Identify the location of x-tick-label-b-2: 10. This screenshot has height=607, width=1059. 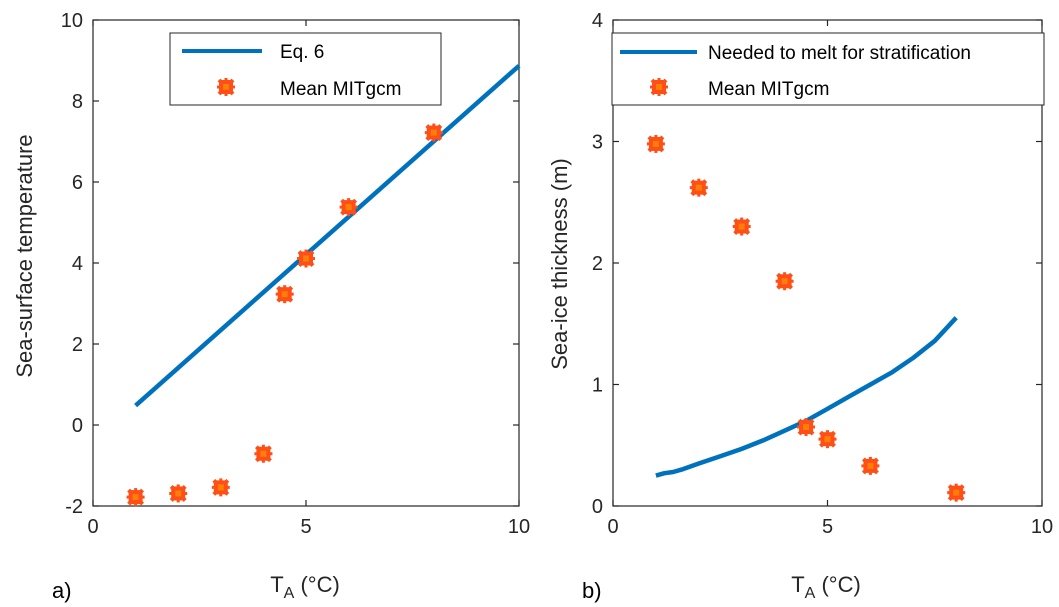
(1042, 527).